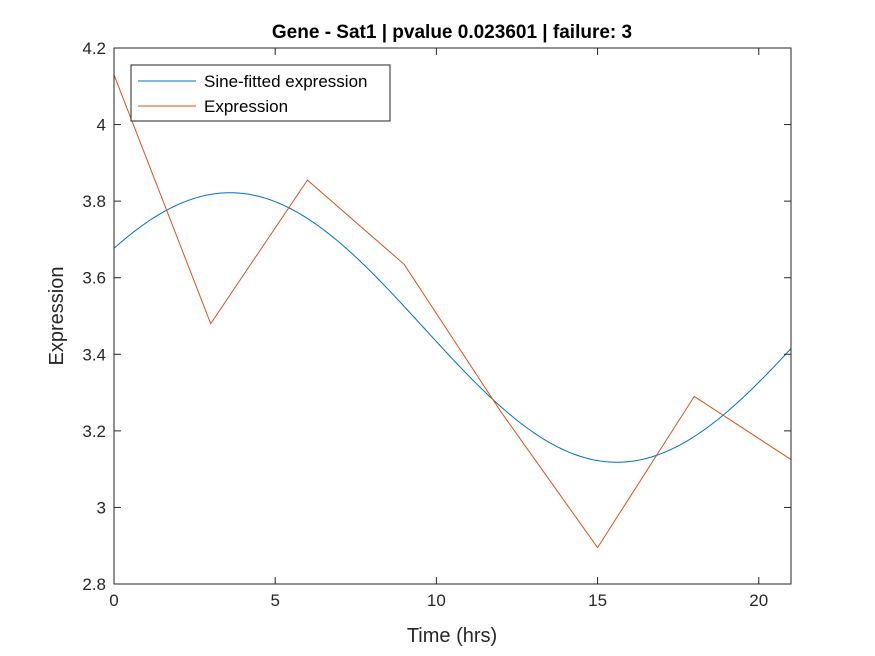  What do you see at coordinates (94, 431) in the screenshot?
I see `y-tick-label: 3.2` at bounding box center [94, 431].